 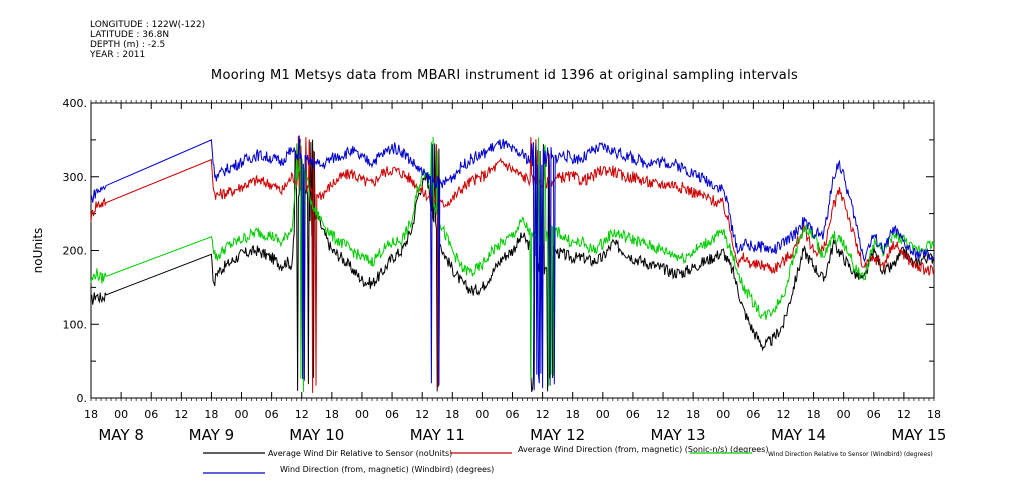 What do you see at coordinates (118, 55) in the screenshot?
I see `year-label: YEAR : 2011` at bounding box center [118, 55].